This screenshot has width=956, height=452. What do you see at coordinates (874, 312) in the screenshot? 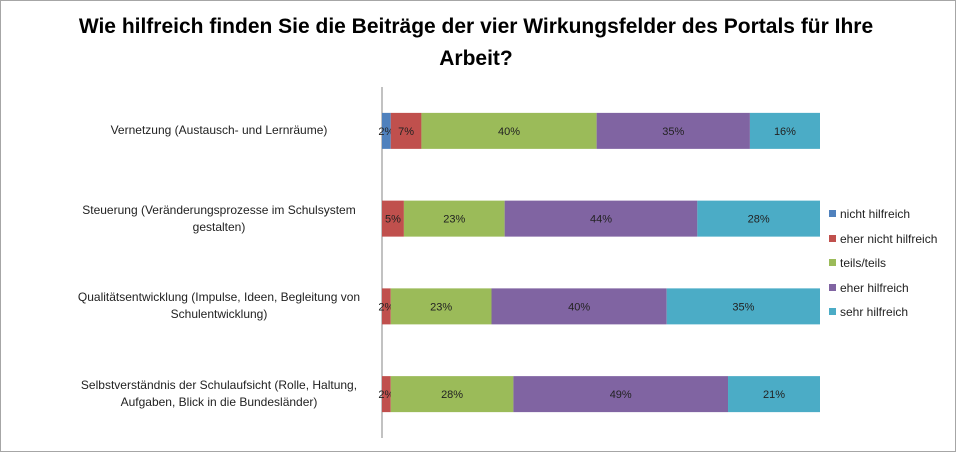
I see `legend-label: sehr hilfreich` at bounding box center [874, 312].